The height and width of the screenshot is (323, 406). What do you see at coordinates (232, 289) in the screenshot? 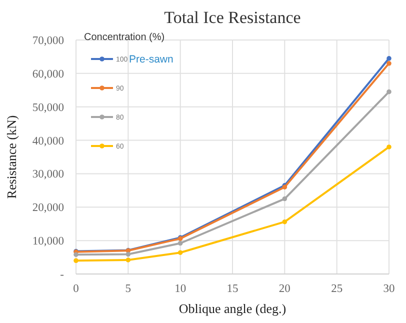
I see `x-tick-label: 15` at bounding box center [232, 289].